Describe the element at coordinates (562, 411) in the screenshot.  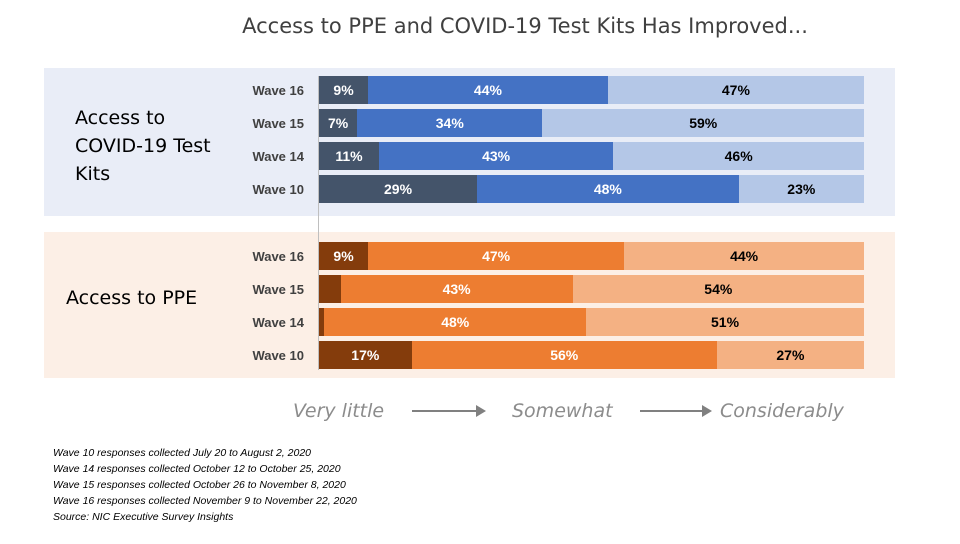
I see `scale-label-somewhat: Somewhat` at that location.